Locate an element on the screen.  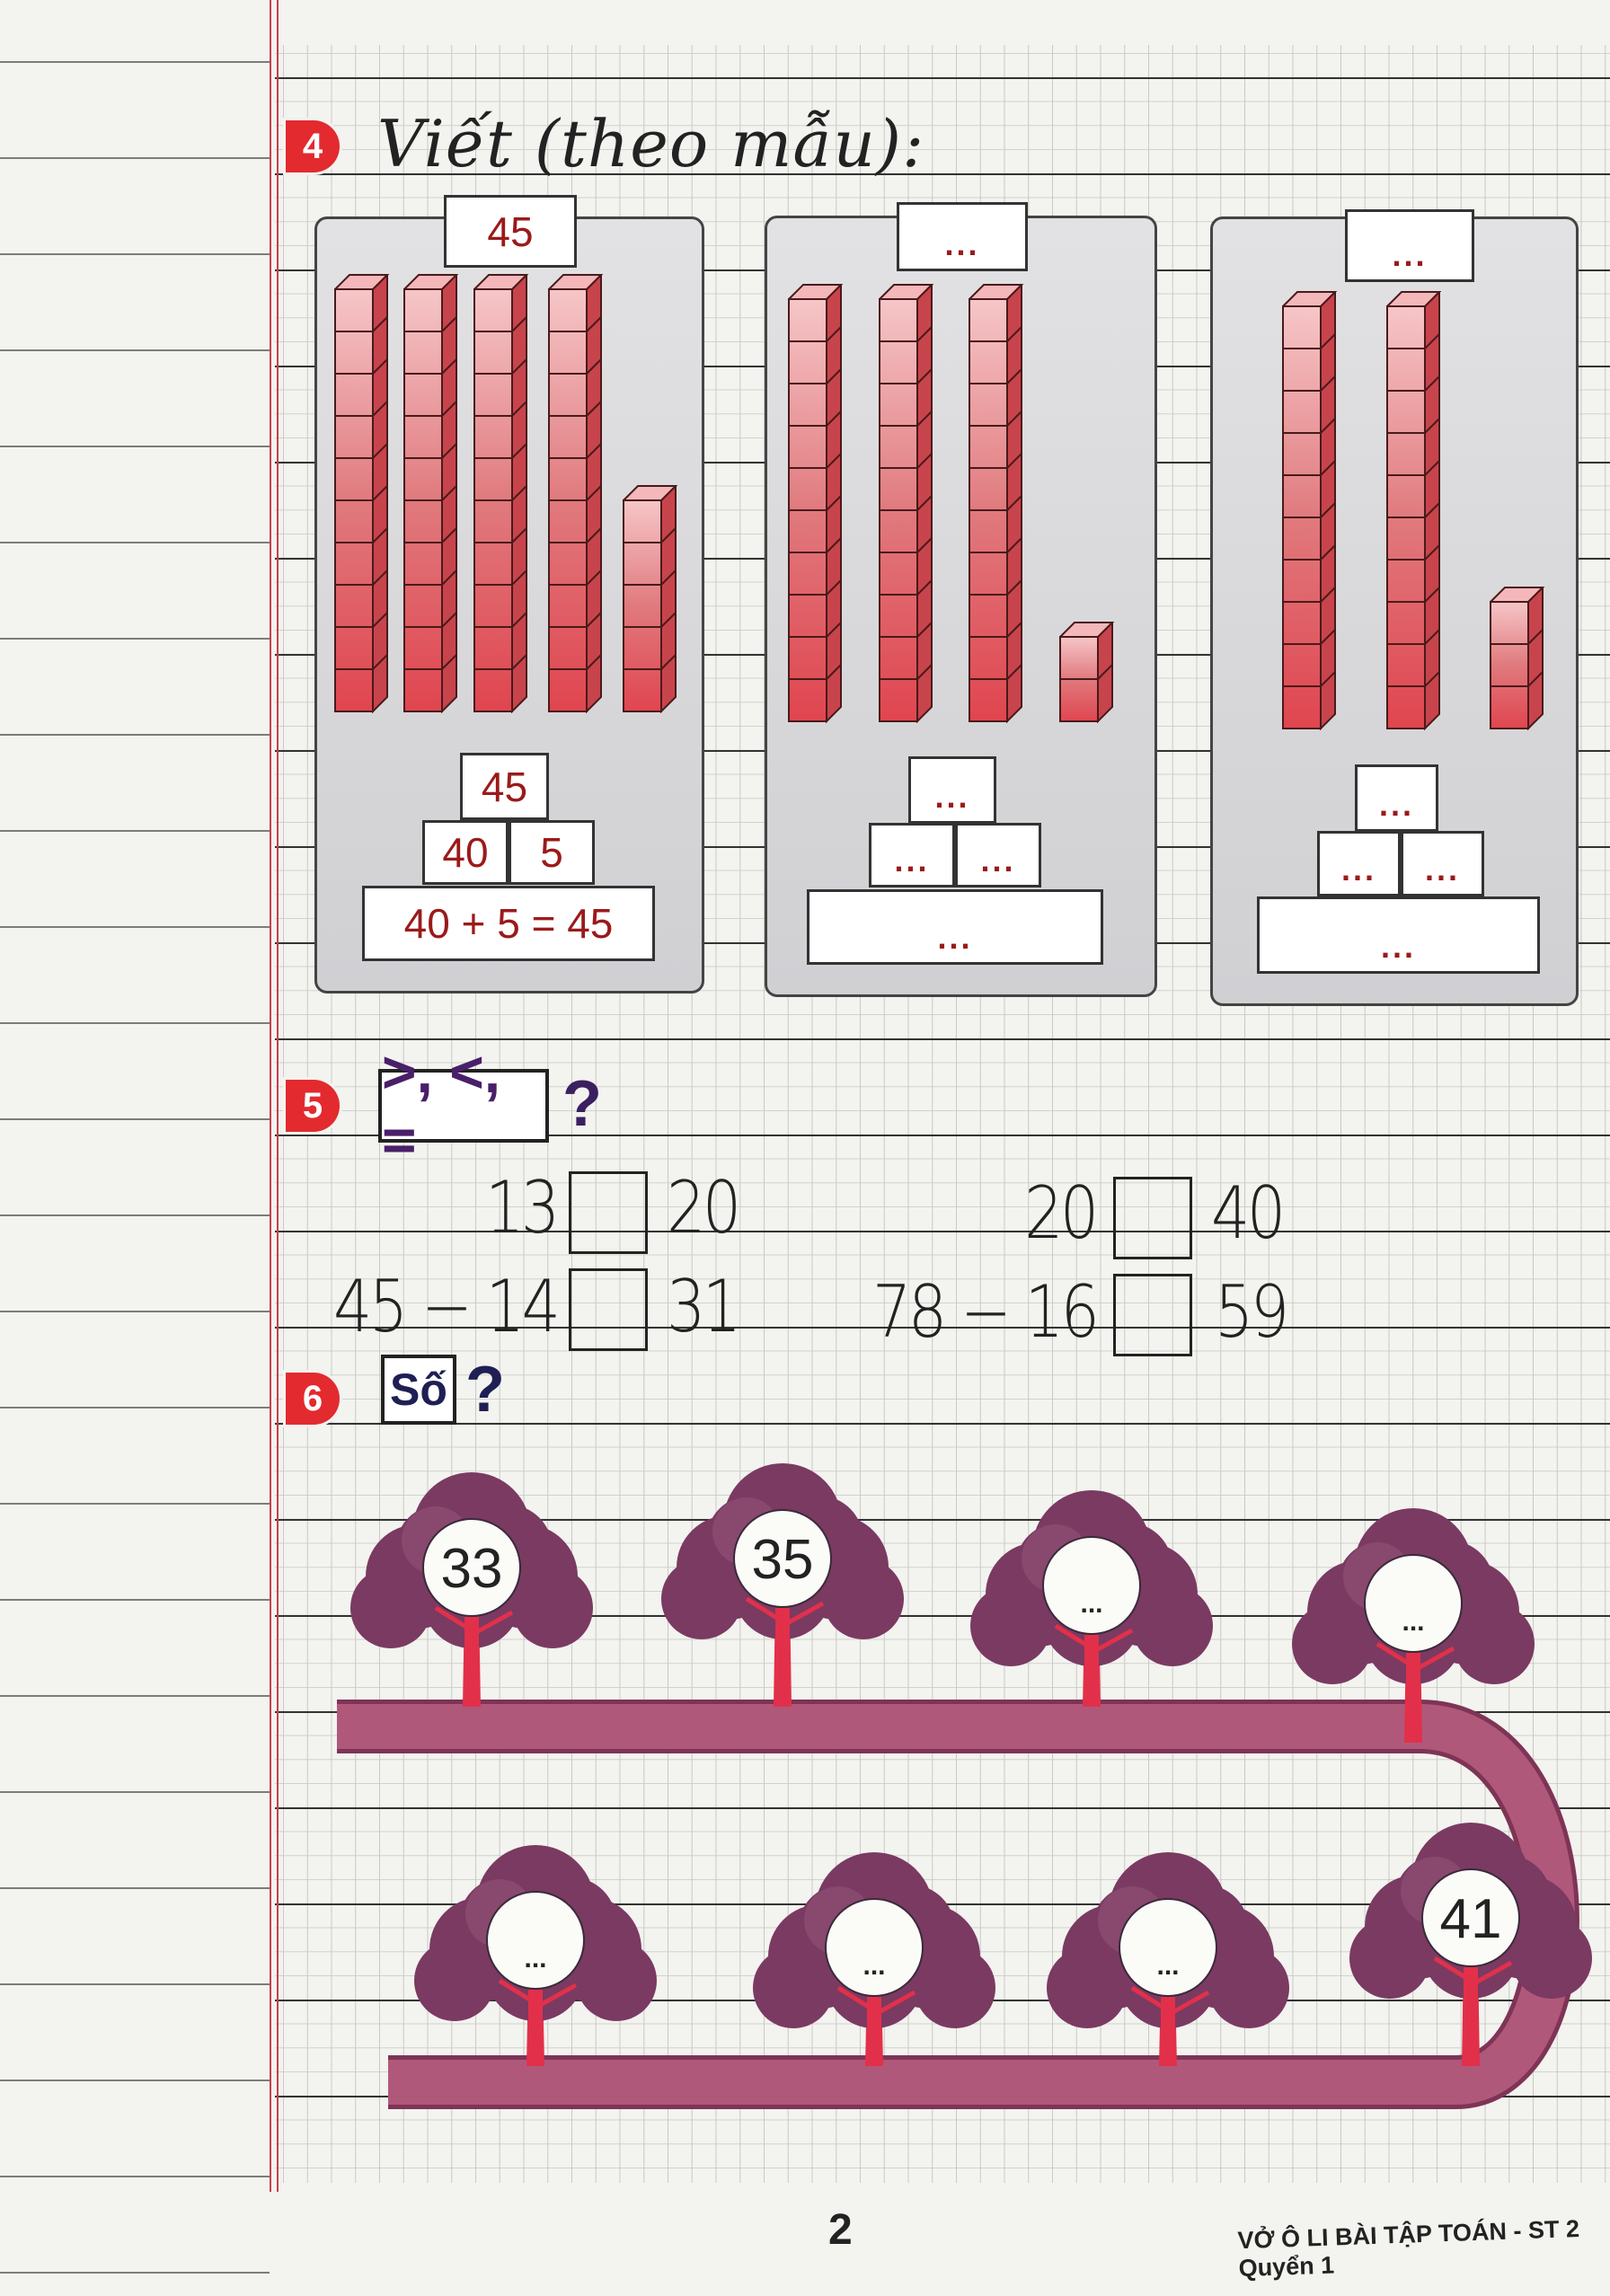
ones-box: 5 is located at coordinates (552, 853).